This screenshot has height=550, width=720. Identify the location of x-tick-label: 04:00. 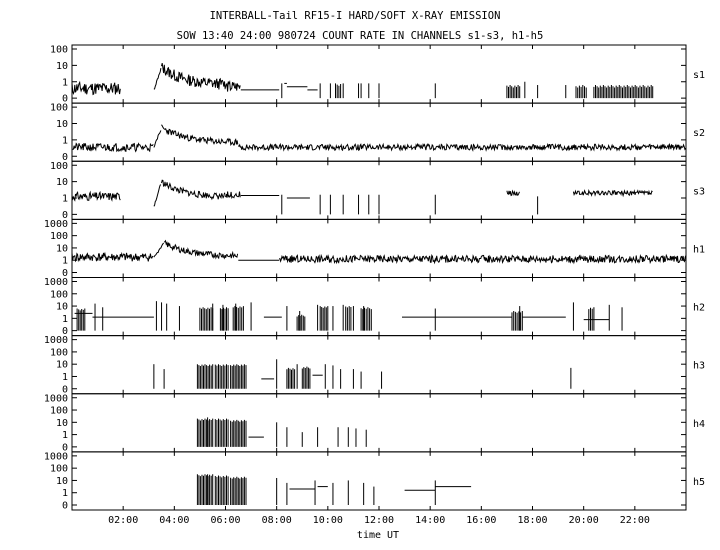
(174, 520).